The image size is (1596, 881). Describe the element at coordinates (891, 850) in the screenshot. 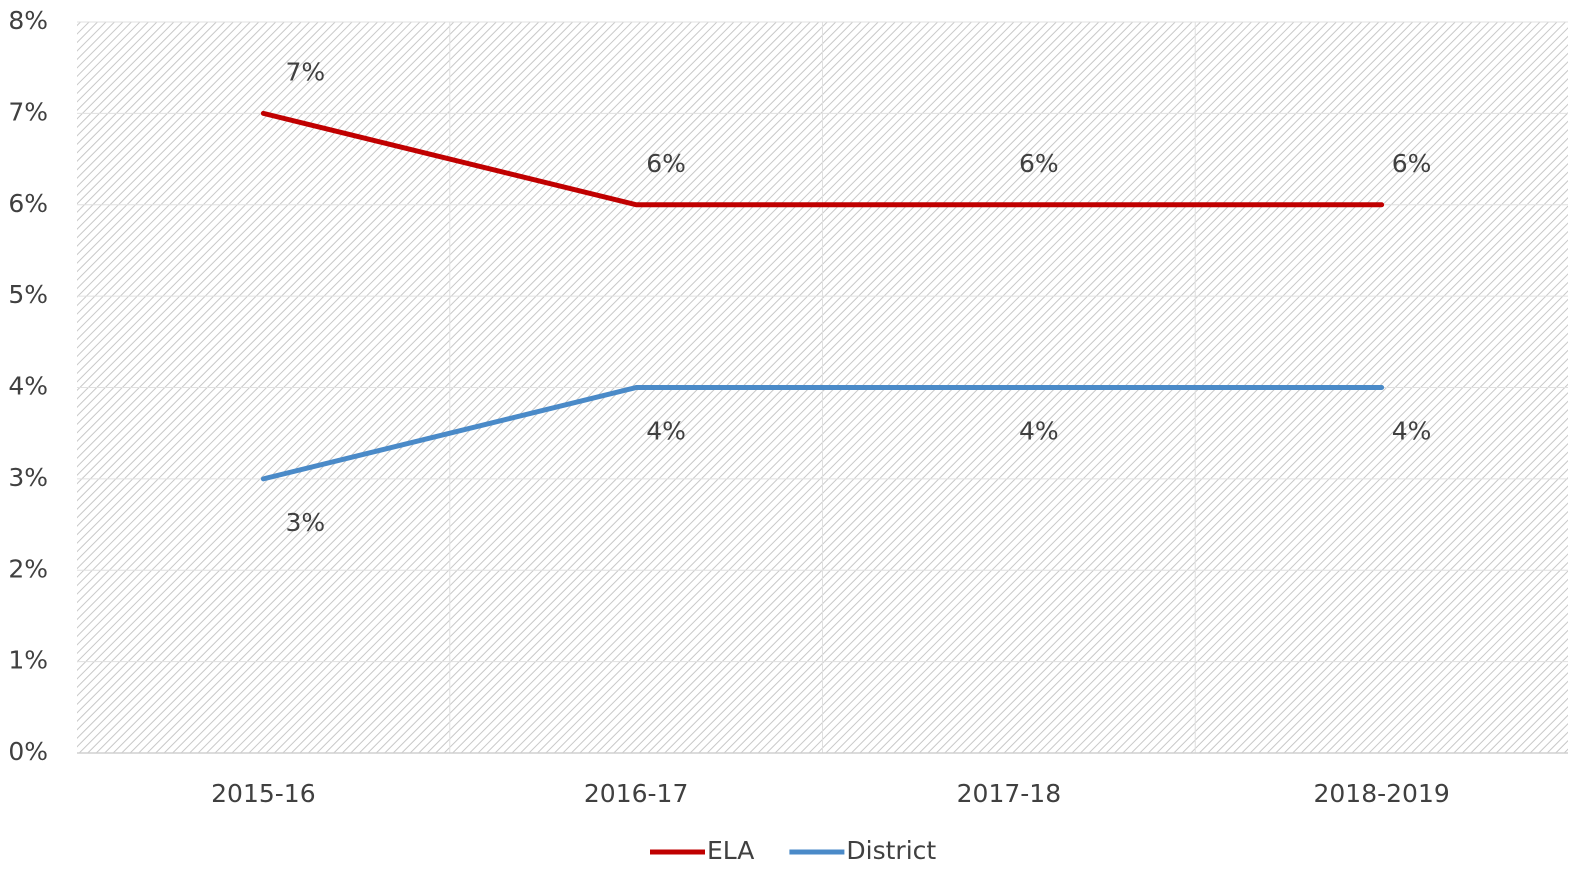

I see `legend-label: District` at that location.